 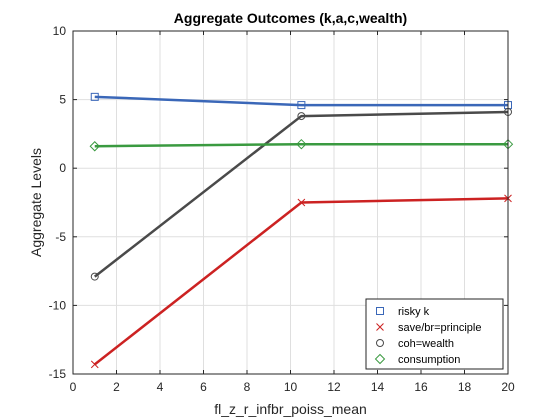 I want to click on legend-entry: save/br=principle, so click(x=428, y=328).